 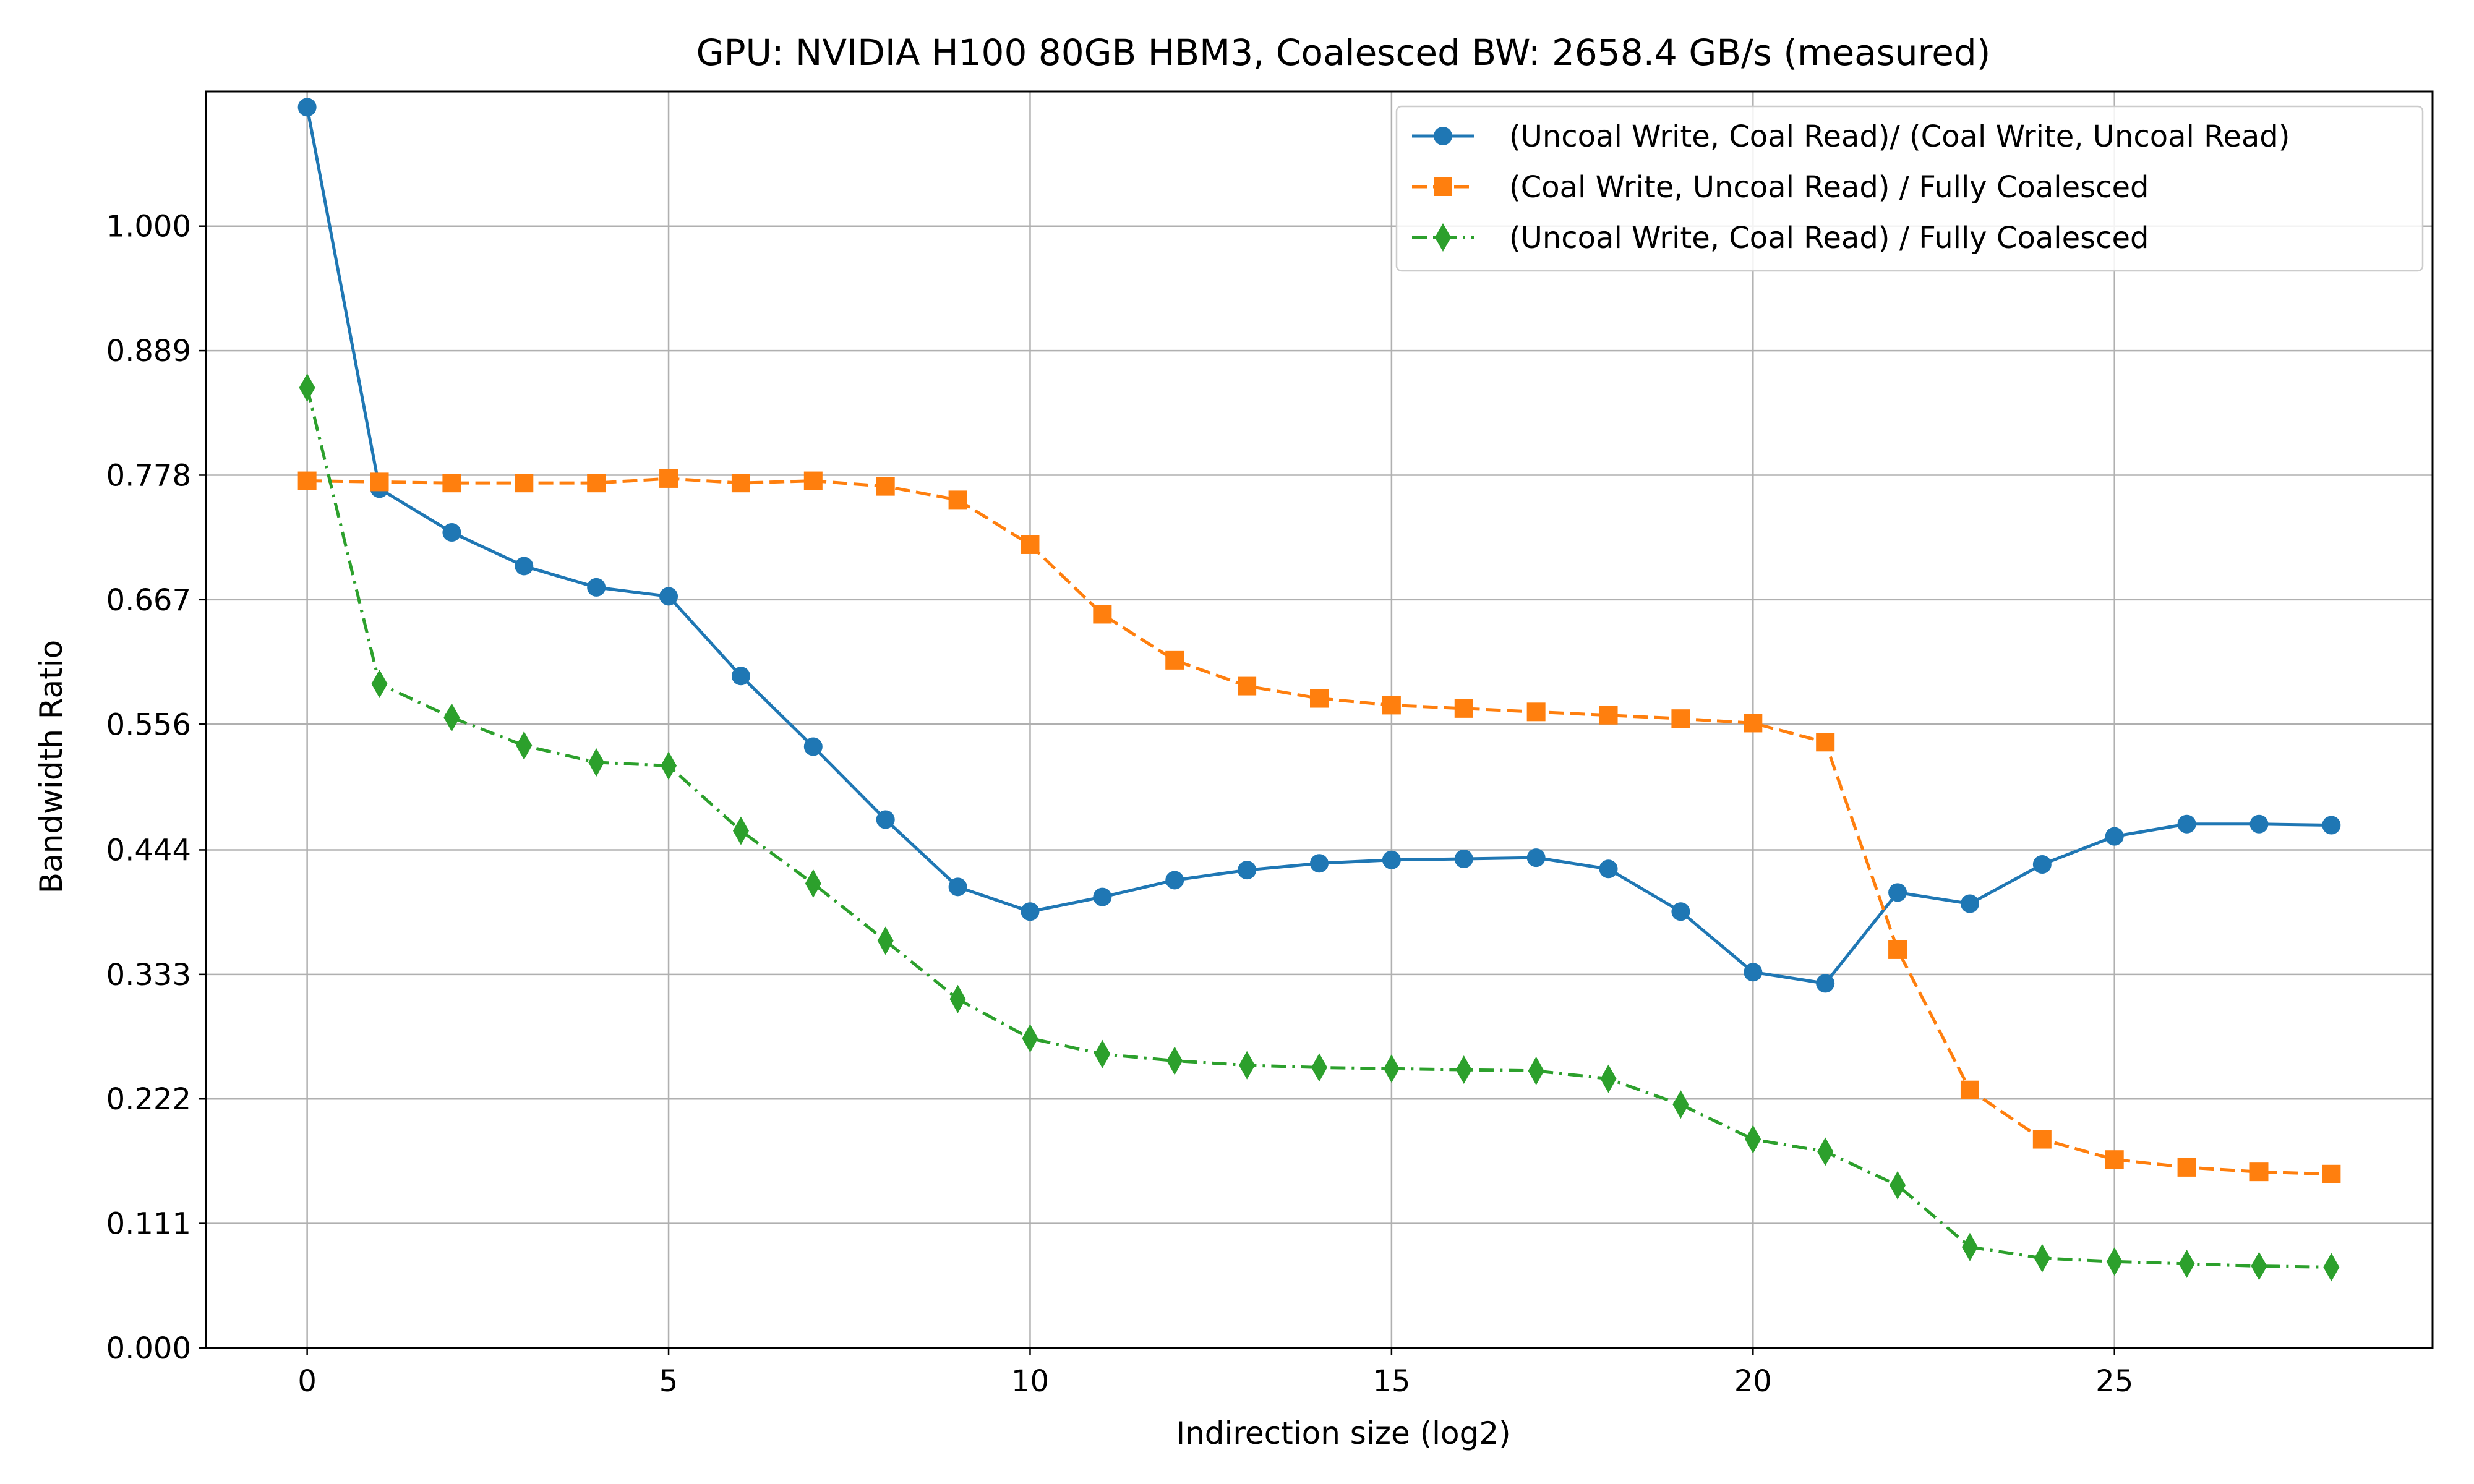 What do you see at coordinates (148, 600) in the screenshot?
I see `y-tick-label: 0.667` at bounding box center [148, 600].